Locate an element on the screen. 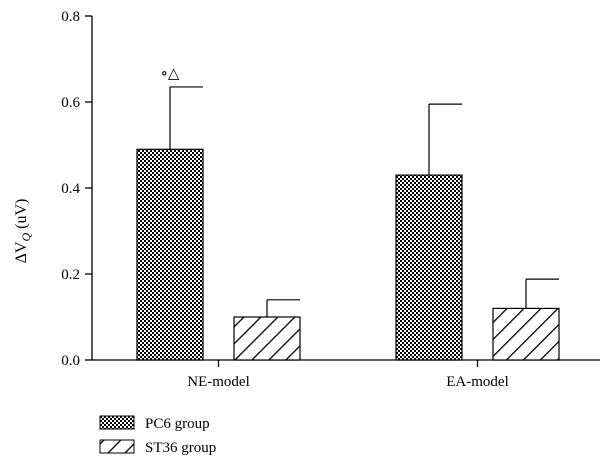  x-axis: NE-model EA-model is located at coordinates (346, 374).